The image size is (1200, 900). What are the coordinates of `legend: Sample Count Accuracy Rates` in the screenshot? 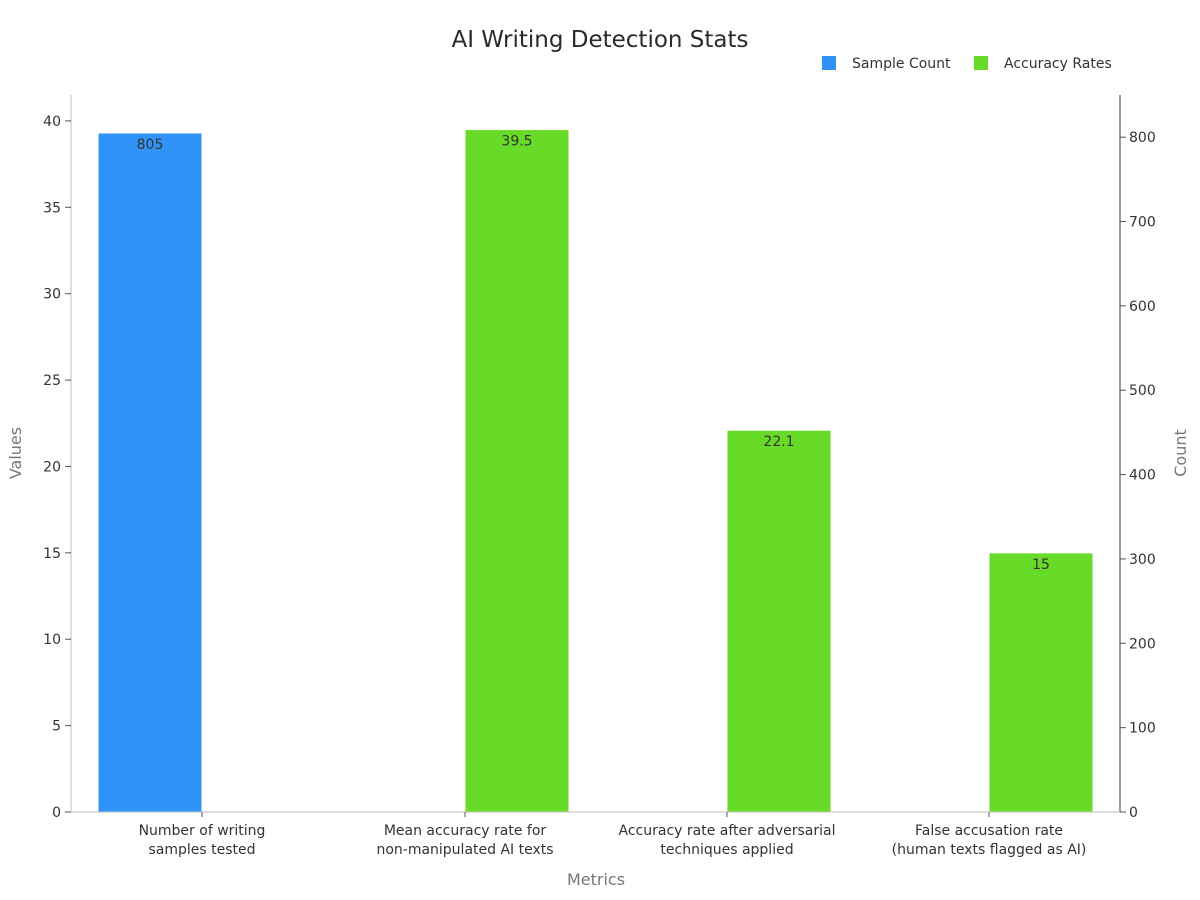 It's located at (967, 64).